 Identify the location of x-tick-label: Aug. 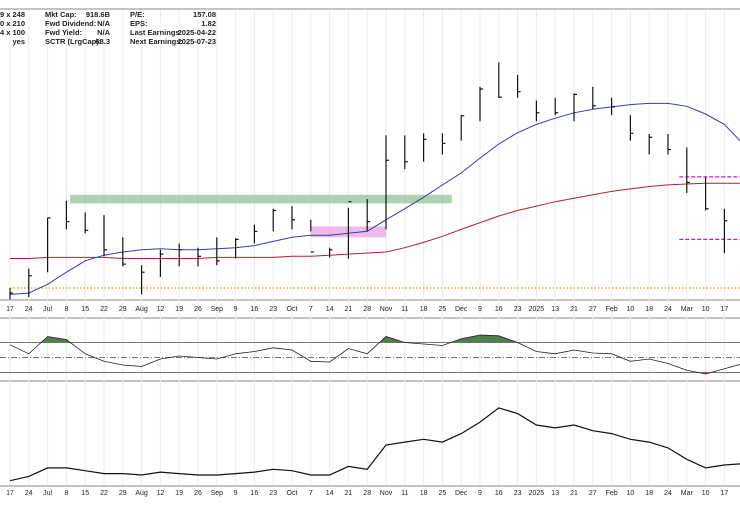
(141, 493).